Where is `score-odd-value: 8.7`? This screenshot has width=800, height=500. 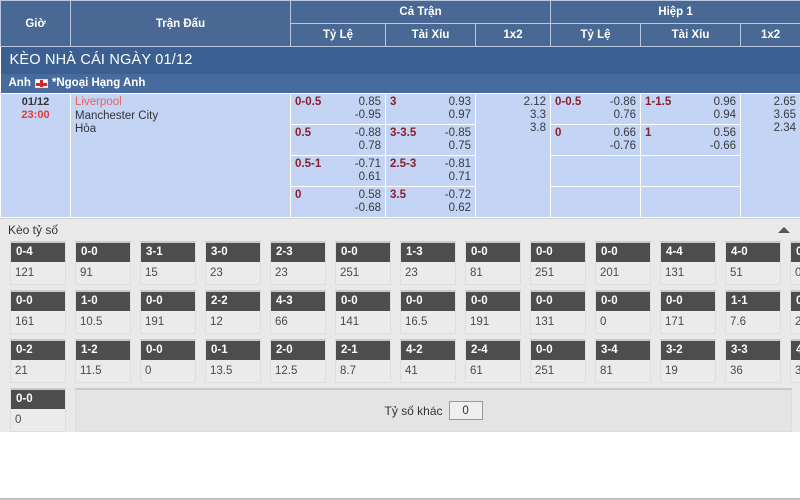
score-odd-value: 8.7 is located at coordinates (348, 371).